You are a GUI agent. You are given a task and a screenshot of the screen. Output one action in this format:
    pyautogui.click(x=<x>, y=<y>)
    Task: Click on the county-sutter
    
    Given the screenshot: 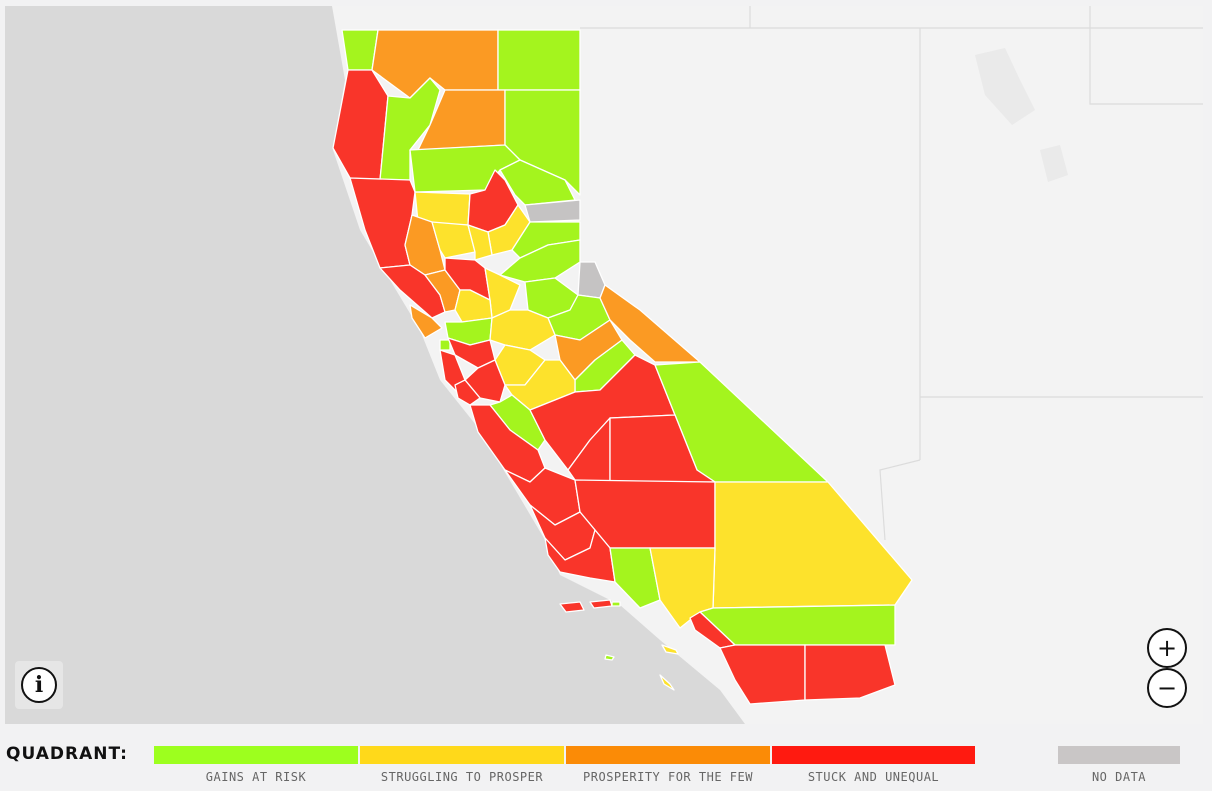 What is the action you would take?
    pyautogui.click(x=480, y=242)
    